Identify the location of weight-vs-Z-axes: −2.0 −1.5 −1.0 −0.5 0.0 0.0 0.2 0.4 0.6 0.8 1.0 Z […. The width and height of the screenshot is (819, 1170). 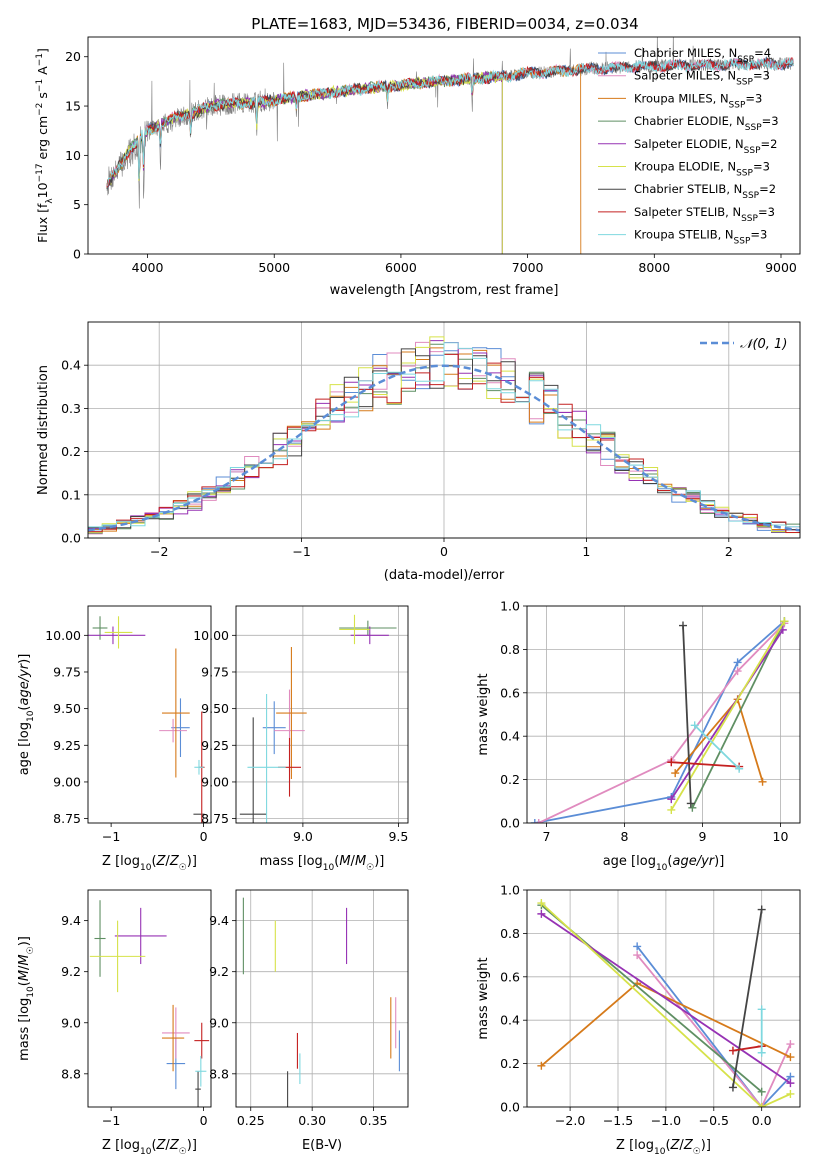
(638, 1020).